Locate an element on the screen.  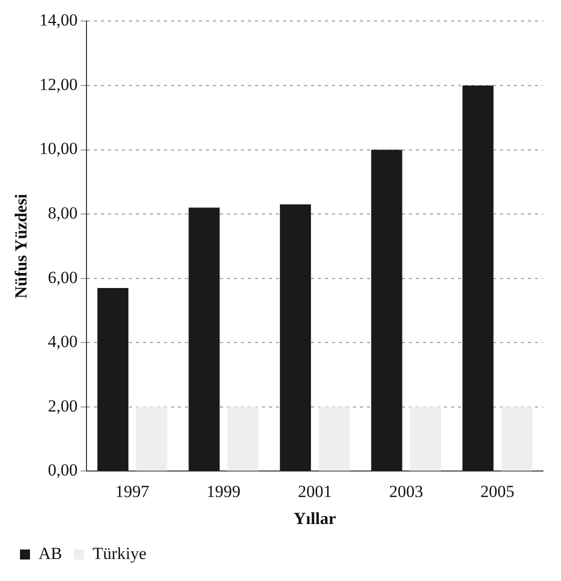
x-axis-title: Yıllar is located at coordinates (315, 518).